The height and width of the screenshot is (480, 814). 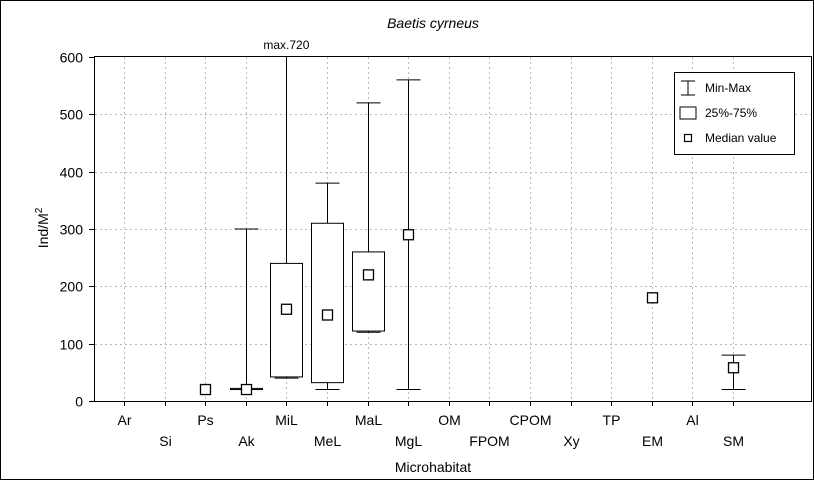 What do you see at coordinates (433, 23) in the screenshot?
I see `chart-title: Baetis cyrneus` at bounding box center [433, 23].